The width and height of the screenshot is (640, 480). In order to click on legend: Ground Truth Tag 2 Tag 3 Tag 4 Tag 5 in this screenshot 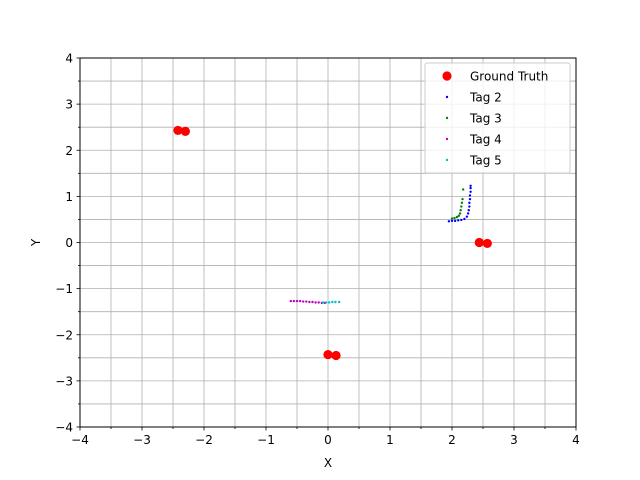, I will do `click(497, 118)`.